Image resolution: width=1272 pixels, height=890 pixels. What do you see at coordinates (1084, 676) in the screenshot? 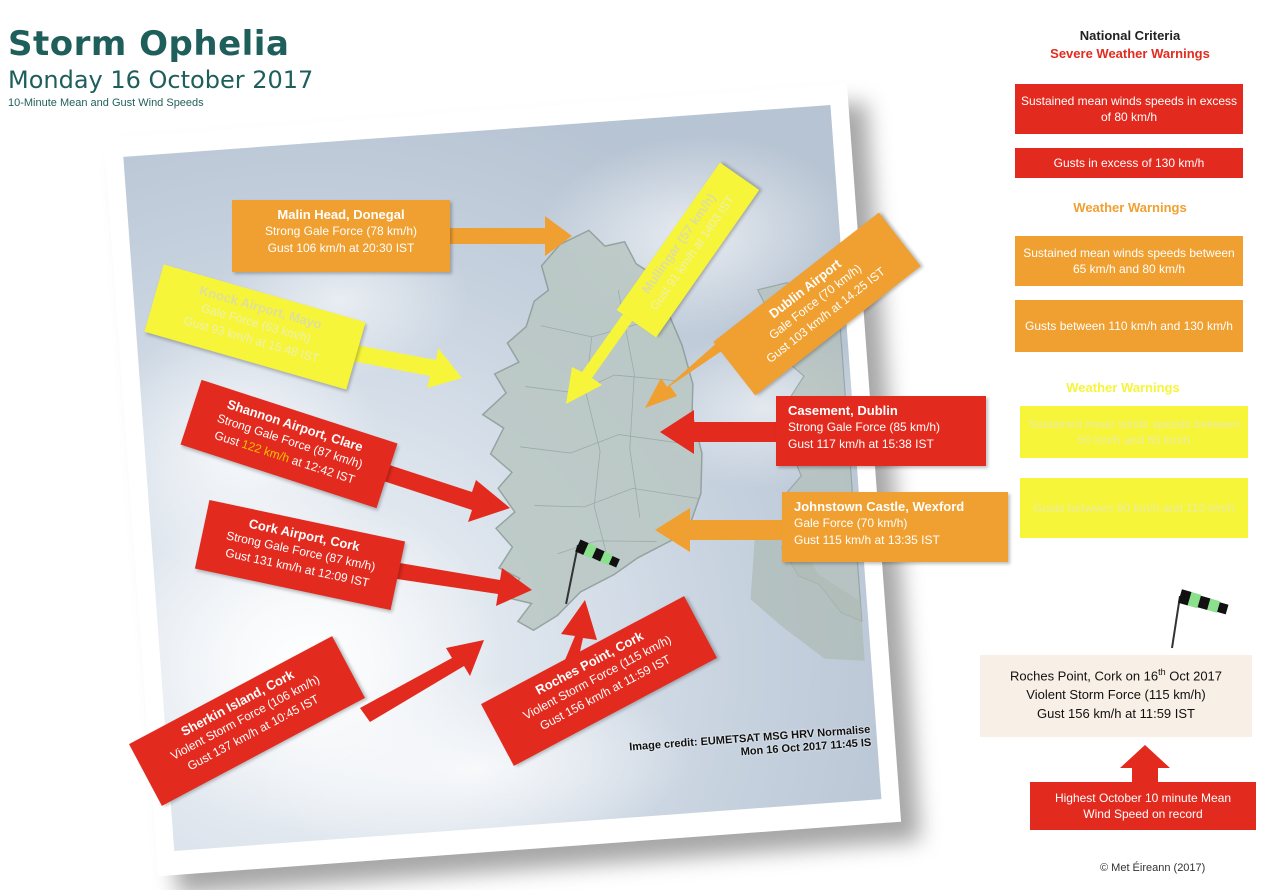
I see `record-line-1-prefix: Roches Point, Cork on 16` at bounding box center [1084, 676].